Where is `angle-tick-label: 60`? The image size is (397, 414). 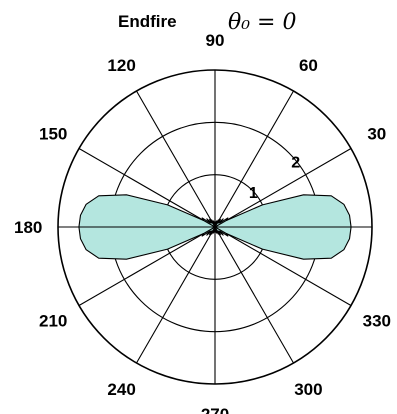 angle-tick-label: 60 is located at coordinates (308, 65).